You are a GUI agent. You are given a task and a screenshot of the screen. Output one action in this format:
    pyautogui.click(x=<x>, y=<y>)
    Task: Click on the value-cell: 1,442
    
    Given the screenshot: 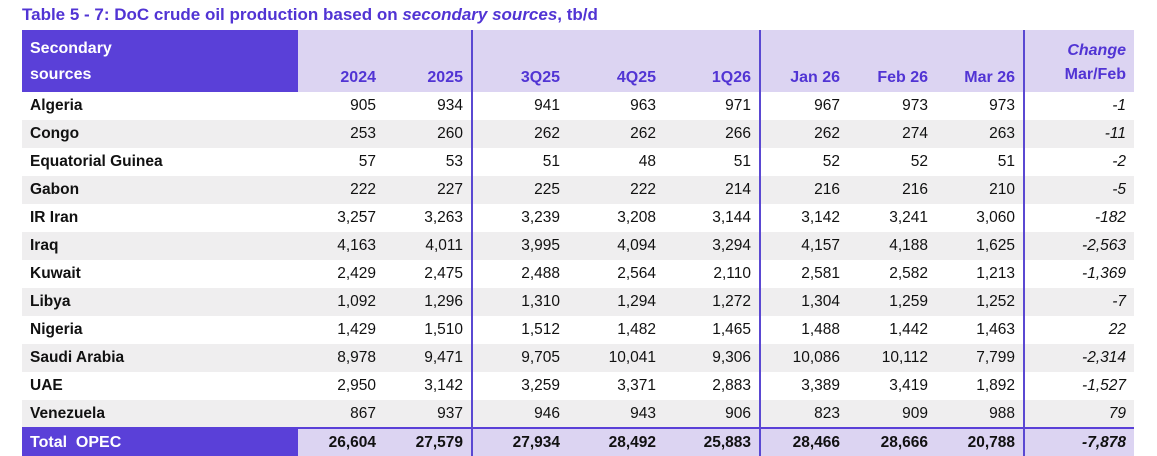 What is the action you would take?
    pyautogui.click(x=908, y=329)
    